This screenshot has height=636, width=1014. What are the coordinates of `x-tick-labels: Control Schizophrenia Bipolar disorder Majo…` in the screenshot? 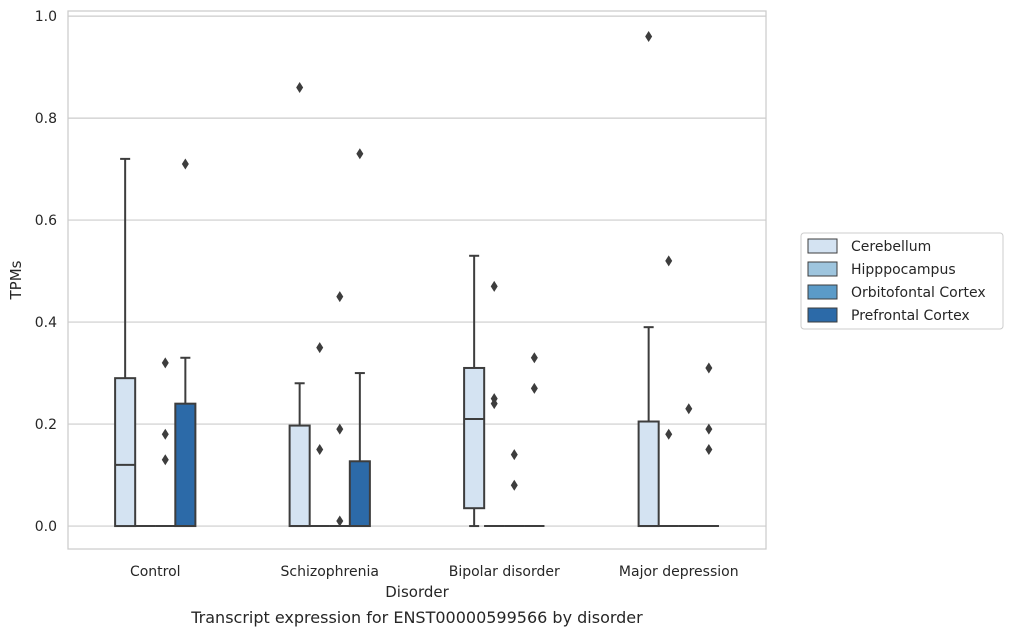 It's located at (434, 572).